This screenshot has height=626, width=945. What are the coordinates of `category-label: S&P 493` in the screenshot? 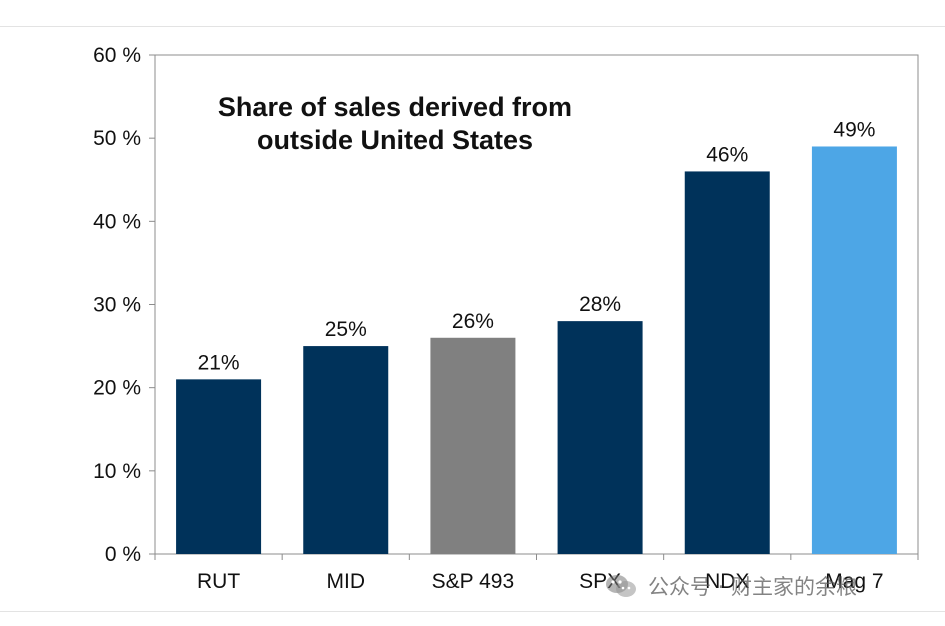 It's located at (473, 581).